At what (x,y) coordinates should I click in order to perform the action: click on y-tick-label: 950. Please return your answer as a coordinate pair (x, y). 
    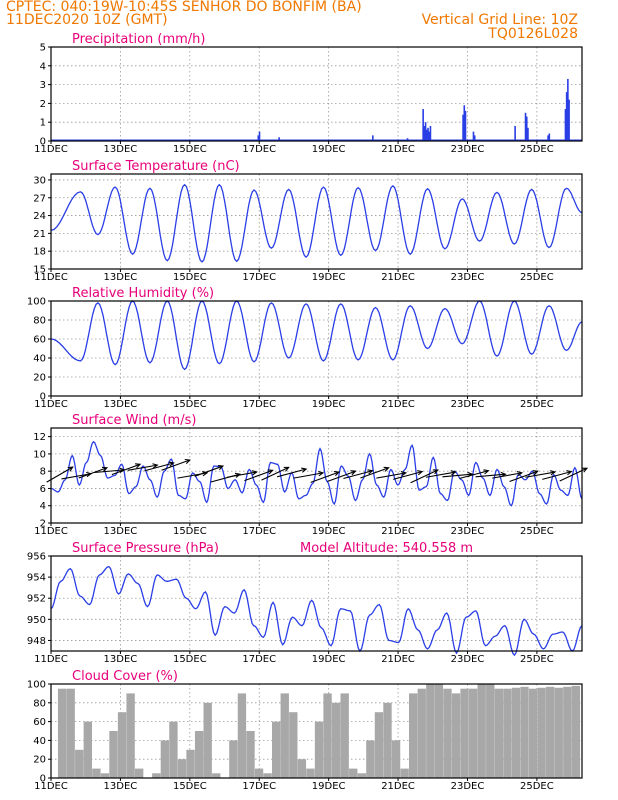
    Looking at the image, I should click on (36, 620).